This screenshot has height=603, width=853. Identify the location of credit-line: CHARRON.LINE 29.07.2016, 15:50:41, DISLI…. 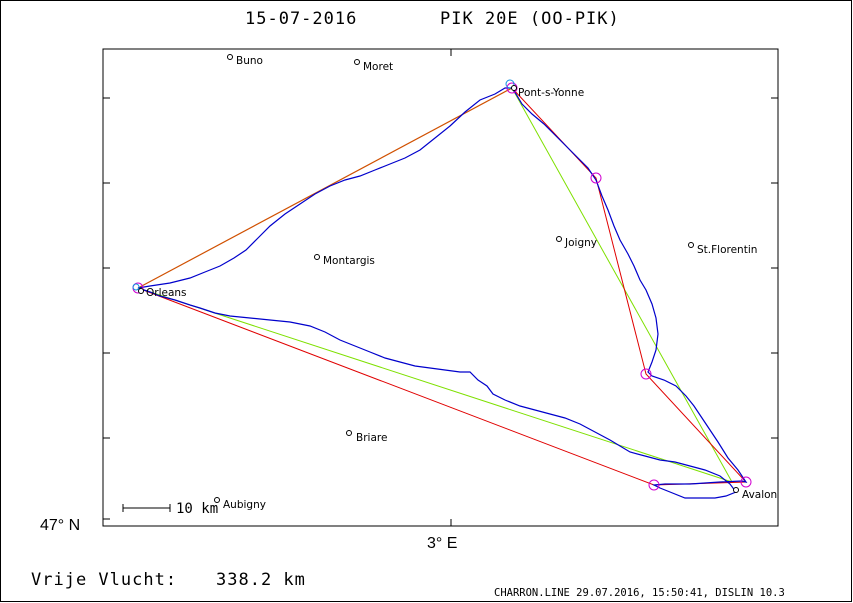
(639, 593).